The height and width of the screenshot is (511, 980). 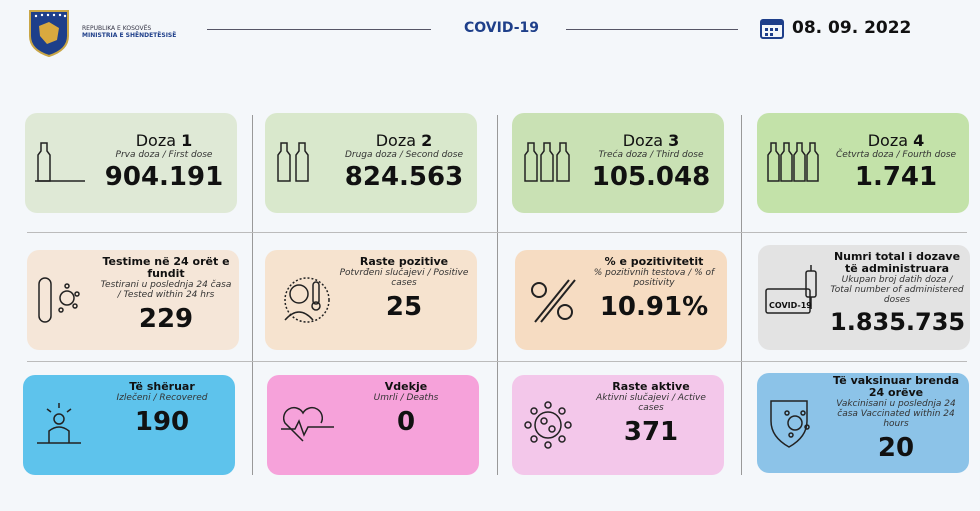 I want to click on card-title: Të vaksinuar brenda 24 orëve, so click(x=896, y=386).